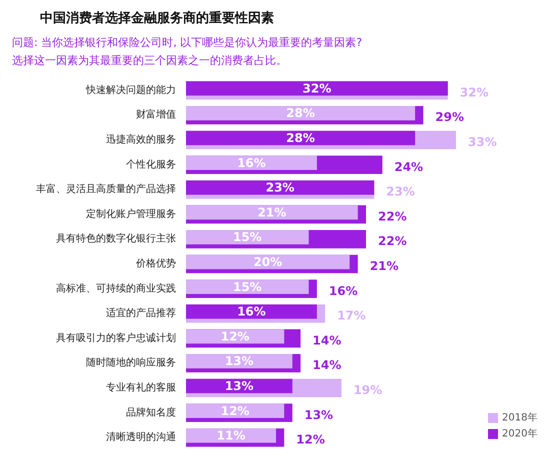 The image size is (550, 463). I want to click on data-label: 33%, so click(482, 142).